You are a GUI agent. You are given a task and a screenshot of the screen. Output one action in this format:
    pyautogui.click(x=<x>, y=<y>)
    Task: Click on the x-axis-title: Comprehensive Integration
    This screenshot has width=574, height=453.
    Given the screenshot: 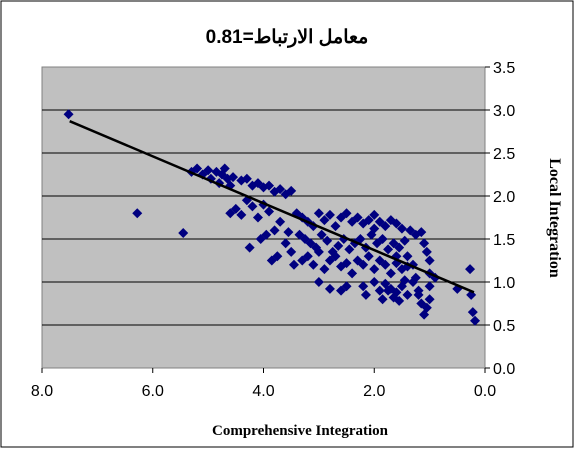 What is the action you would take?
    pyautogui.click(x=300, y=431)
    